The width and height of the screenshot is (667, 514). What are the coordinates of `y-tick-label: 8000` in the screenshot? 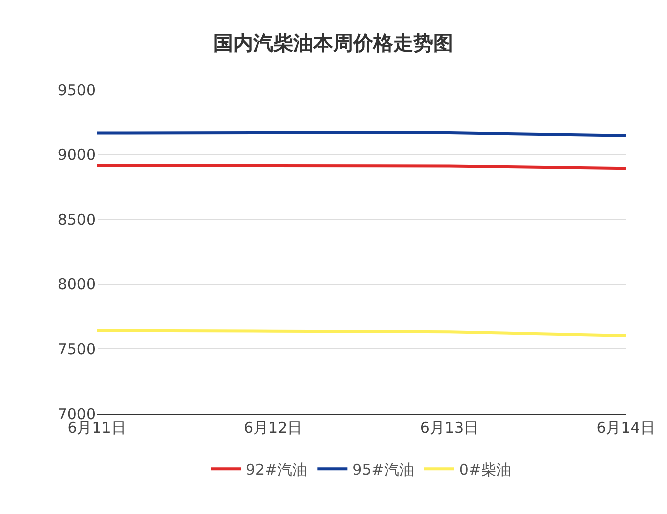 It's located at (77, 285).